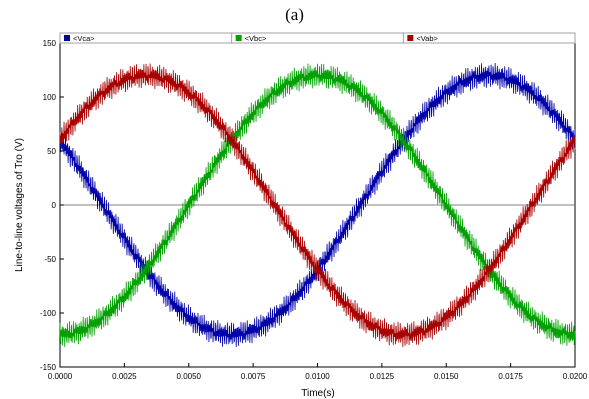 This screenshot has height=399, width=589. What do you see at coordinates (318, 393) in the screenshot?
I see `x-axis-label: Time(s)` at bounding box center [318, 393].